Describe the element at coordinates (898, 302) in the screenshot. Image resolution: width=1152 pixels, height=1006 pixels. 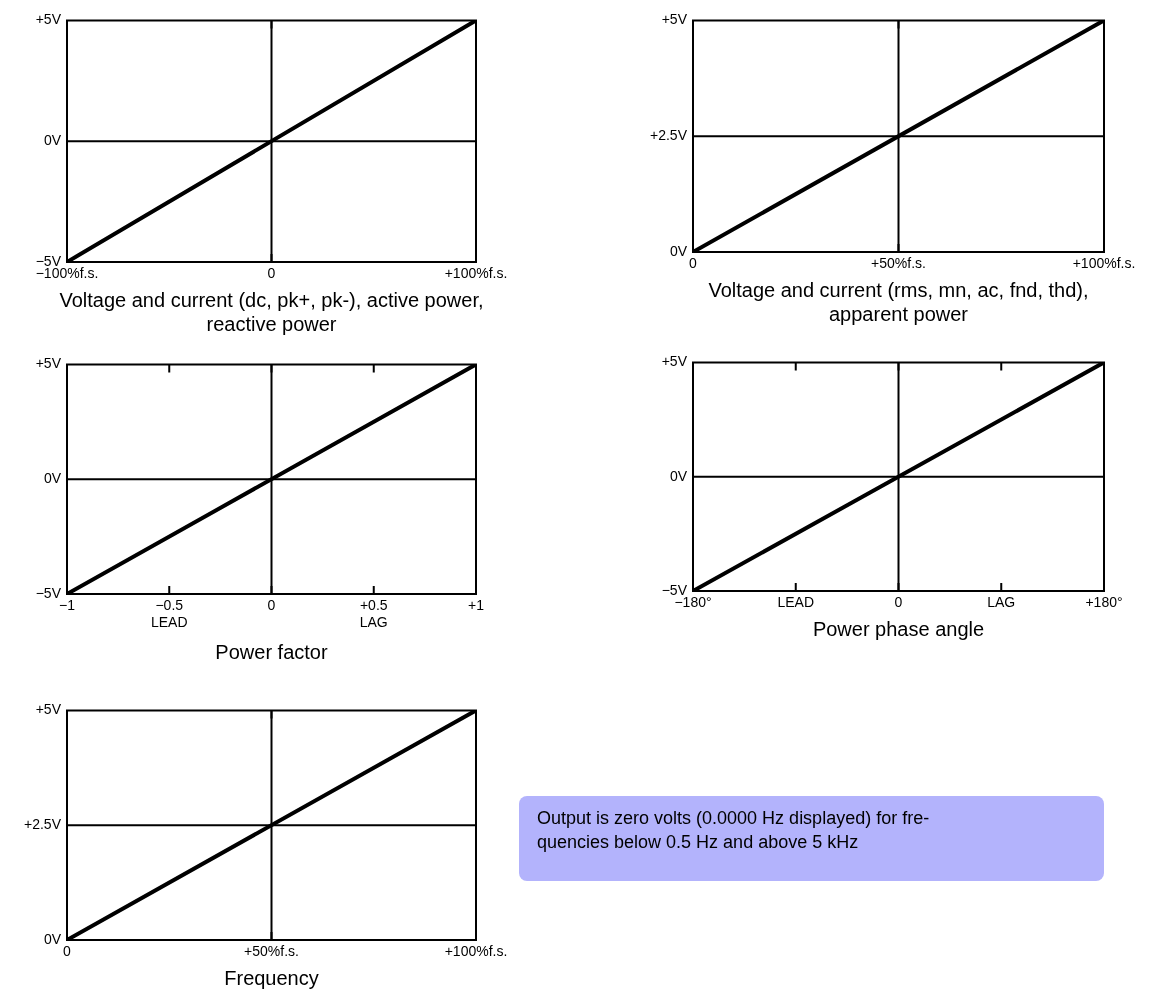
I see `x-axis-title: Voltage and current (rms, mn, ac, fnd, thd), apparent power` at that location.